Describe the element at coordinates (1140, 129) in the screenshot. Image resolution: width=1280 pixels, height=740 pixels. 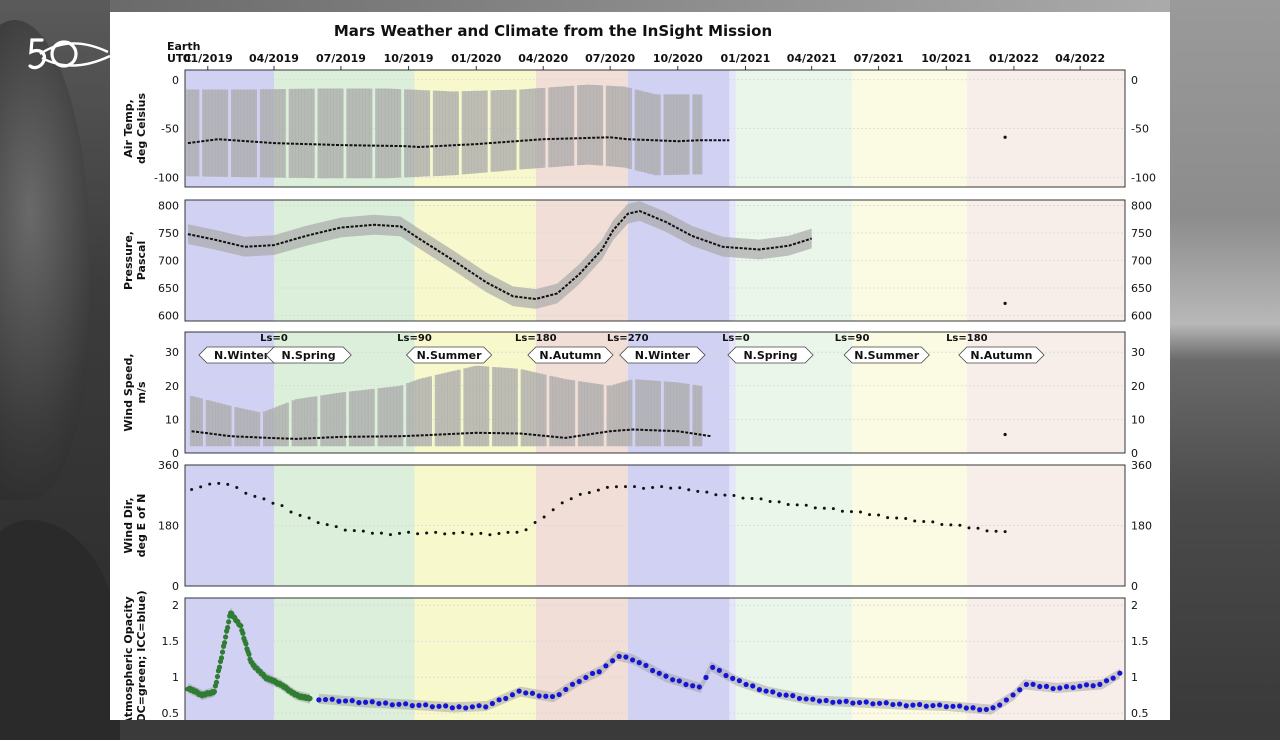
I see `y-tick-label-right: -50` at that location.